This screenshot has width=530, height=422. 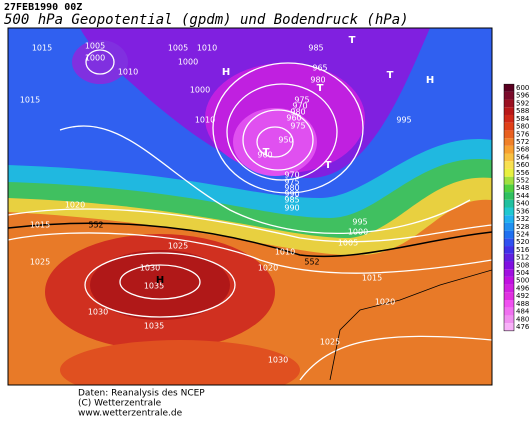 I want to click on colorbar-tick-label: 516, so click(x=523, y=250).